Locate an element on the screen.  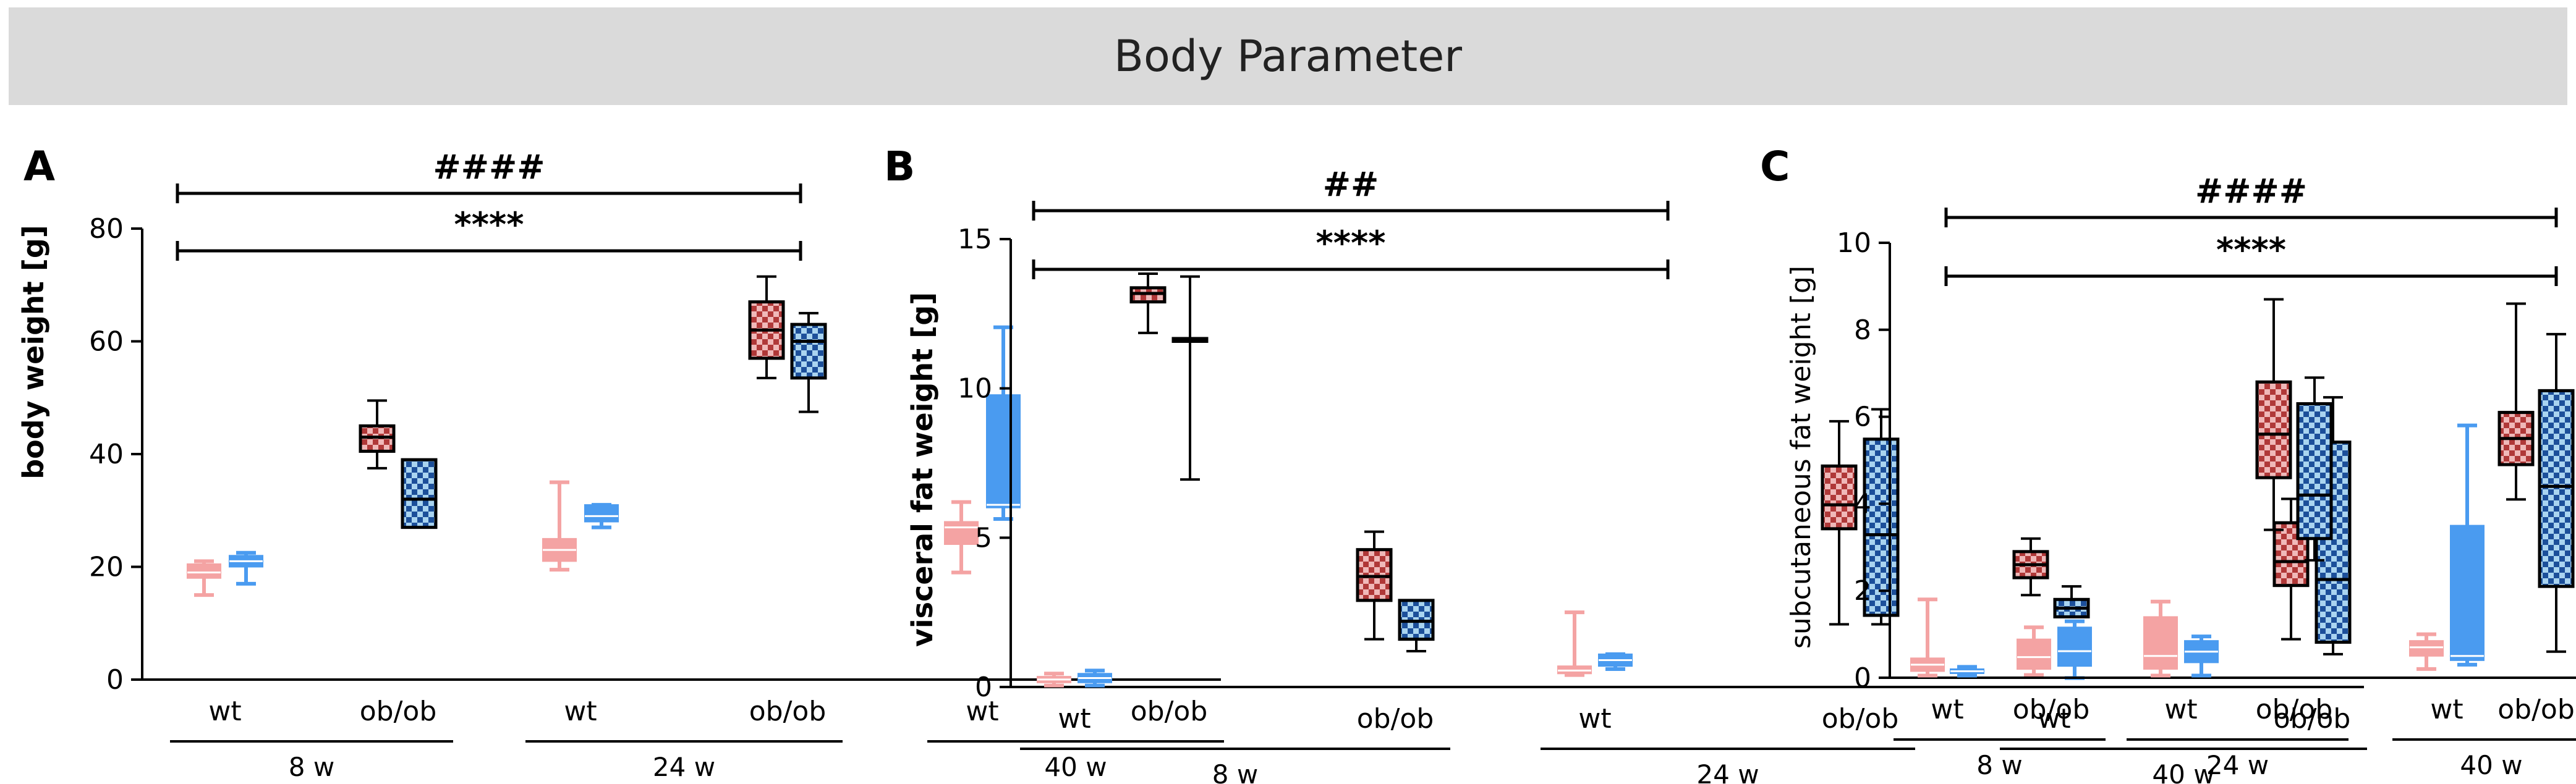
panel-label: A is located at coordinates (39, 166).